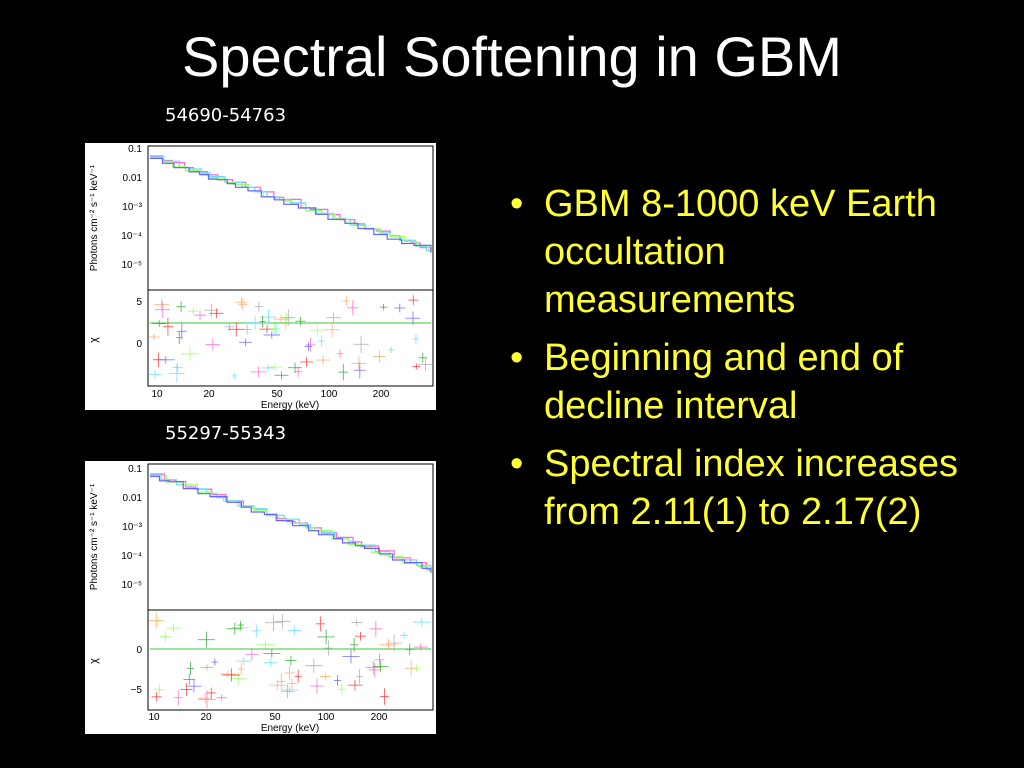 The width and height of the screenshot is (1024, 768). What do you see at coordinates (290, 338) in the screenshot?
I see `lower-panel-frame` at bounding box center [290, 338].